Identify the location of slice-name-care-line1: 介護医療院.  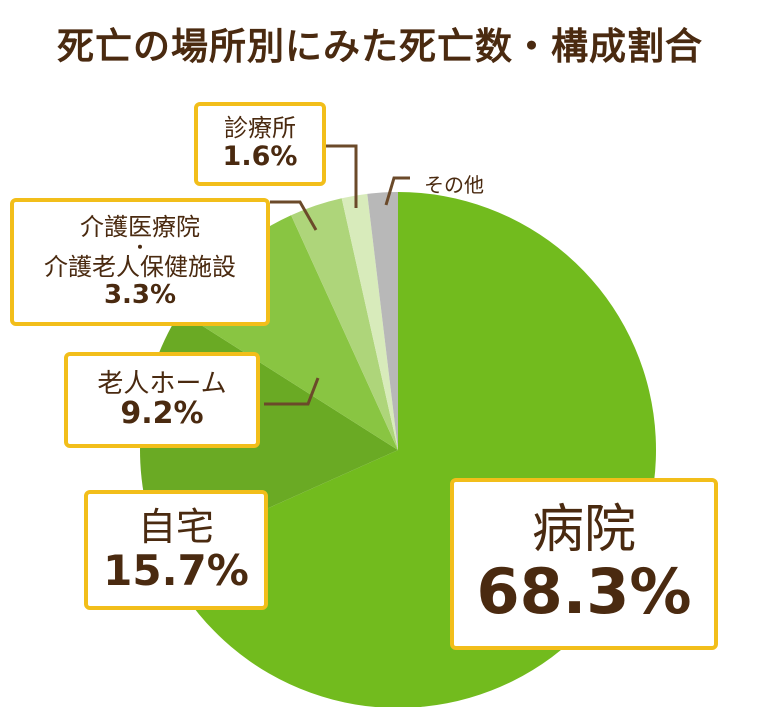
(140, 226).